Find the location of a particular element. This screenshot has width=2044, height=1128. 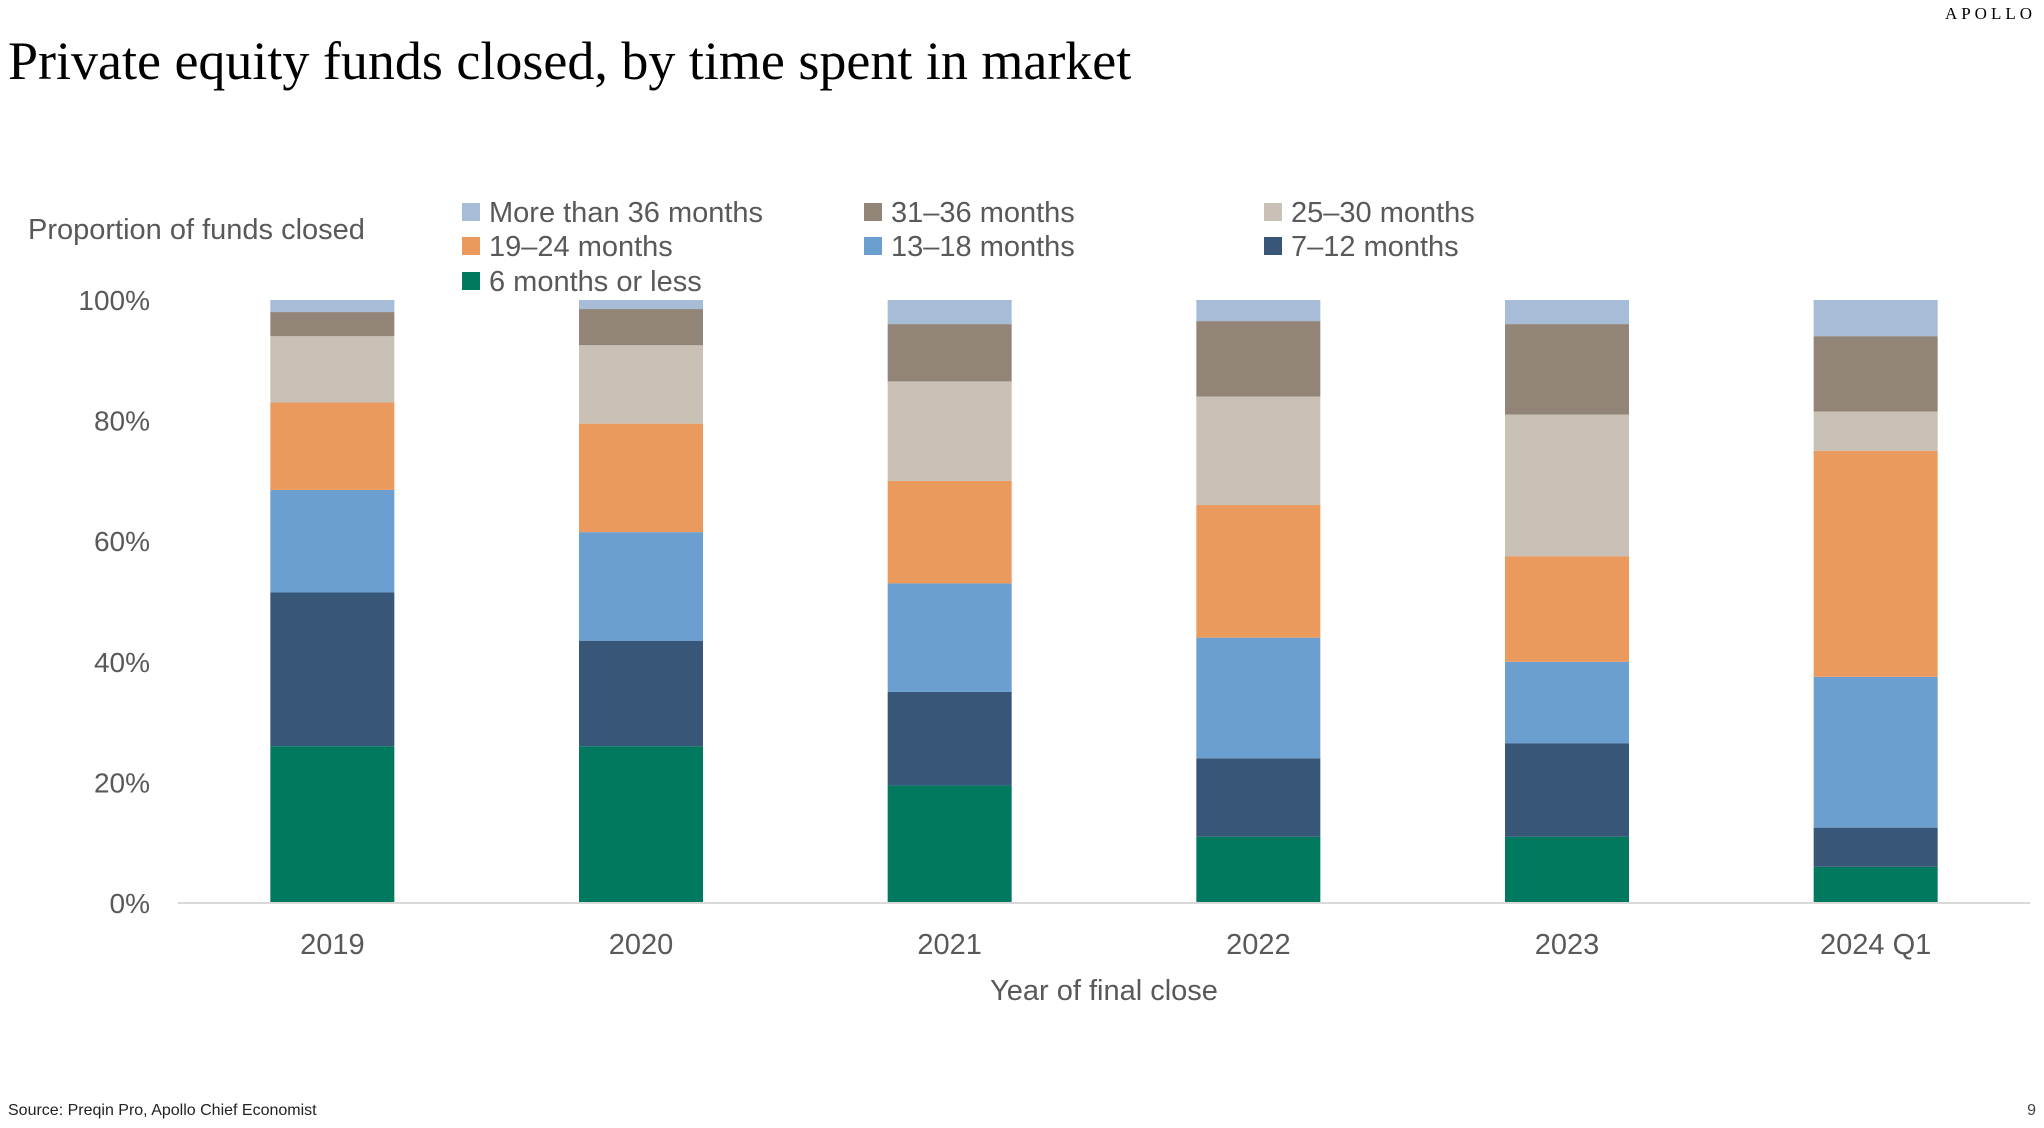

x-tick-label: 2021 is located at coordinates (949, 945).